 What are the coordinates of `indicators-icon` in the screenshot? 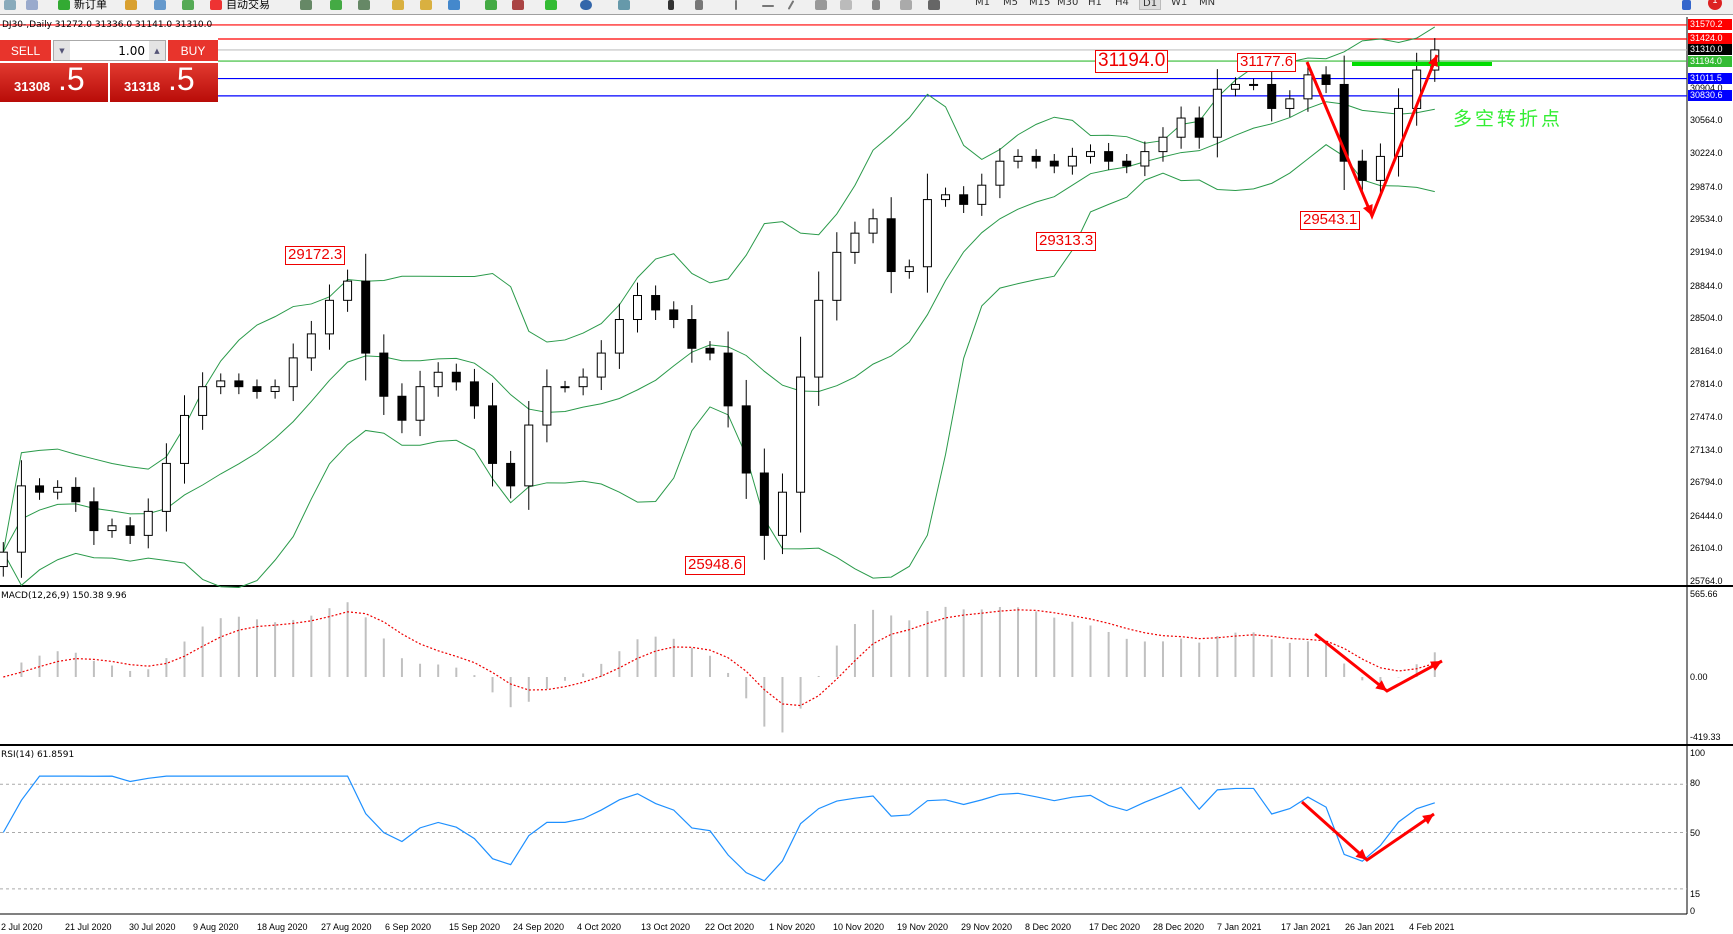 It's located at (551, 5).